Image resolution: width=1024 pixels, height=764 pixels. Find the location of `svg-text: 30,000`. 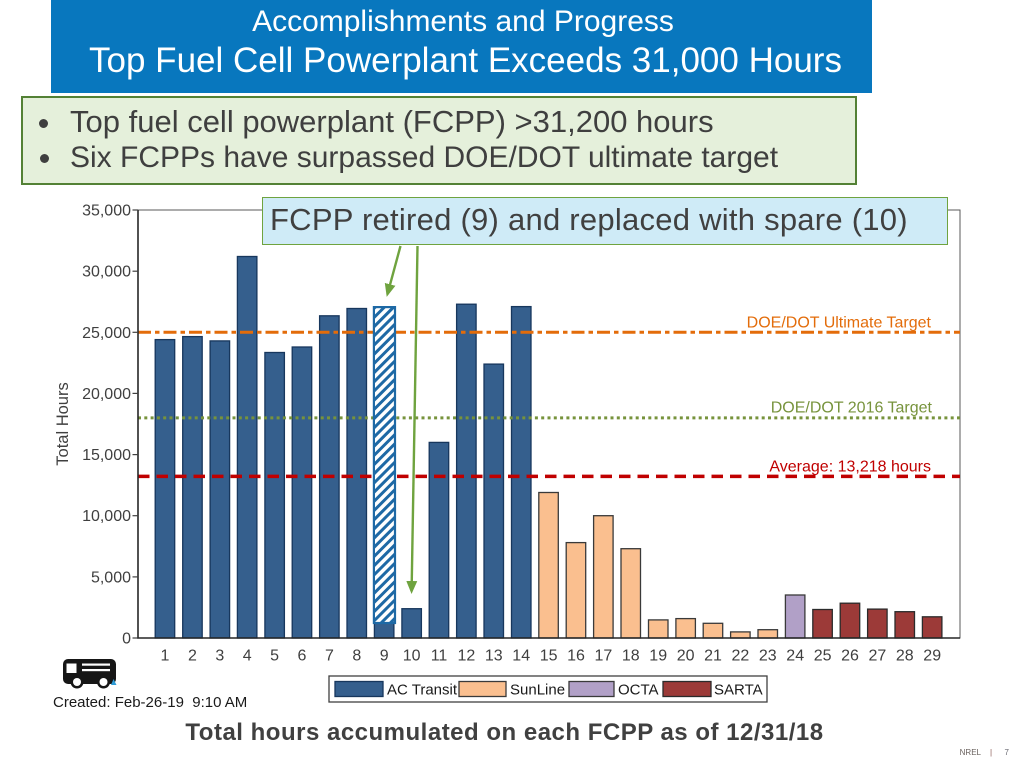

svg-text: 30,000 is located at coordinates (106, 272).